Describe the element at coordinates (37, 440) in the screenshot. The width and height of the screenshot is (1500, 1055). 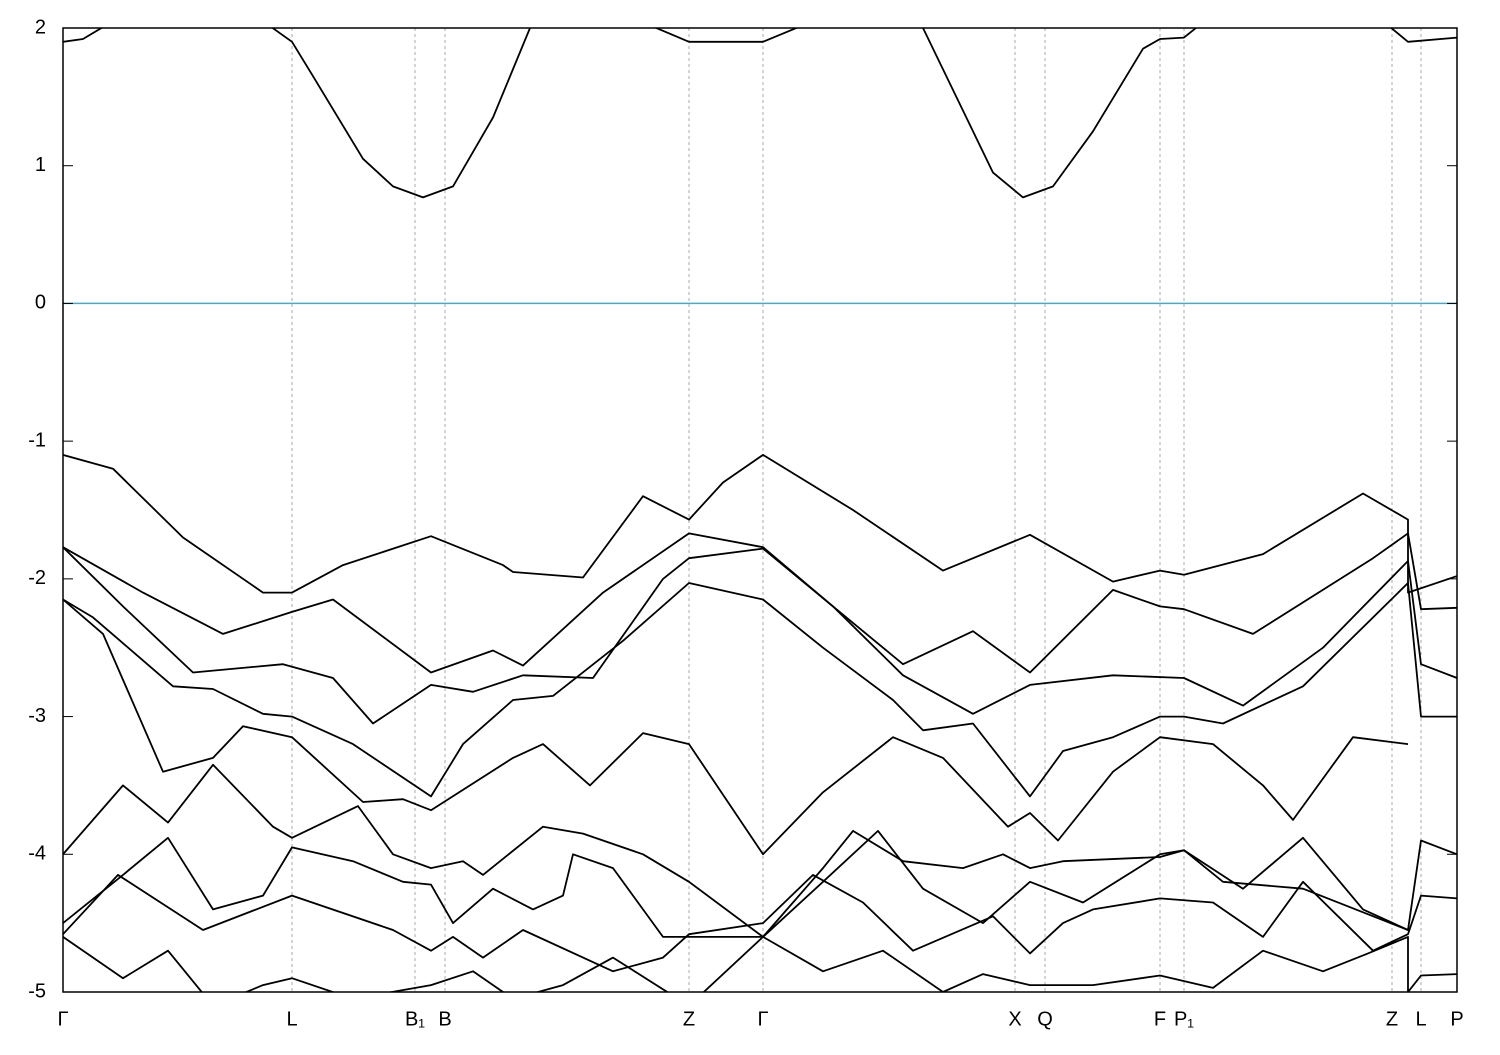
I see `y-tick-label: -1` at that location.